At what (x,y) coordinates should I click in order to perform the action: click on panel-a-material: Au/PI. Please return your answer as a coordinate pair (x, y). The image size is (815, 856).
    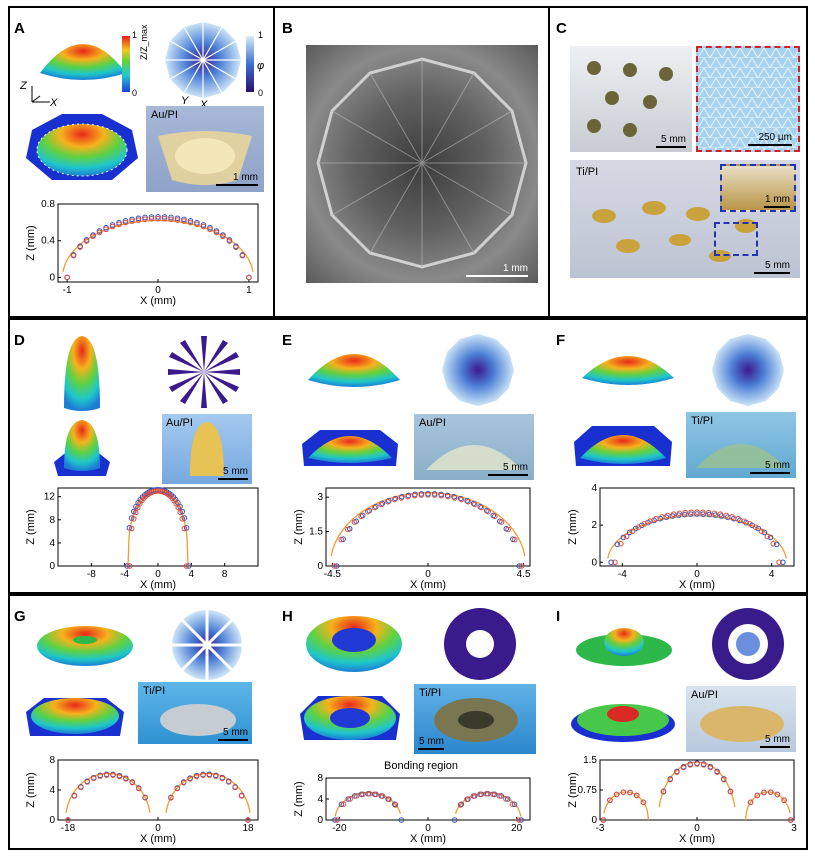
    Looking at the image, I should click on (164, 115).